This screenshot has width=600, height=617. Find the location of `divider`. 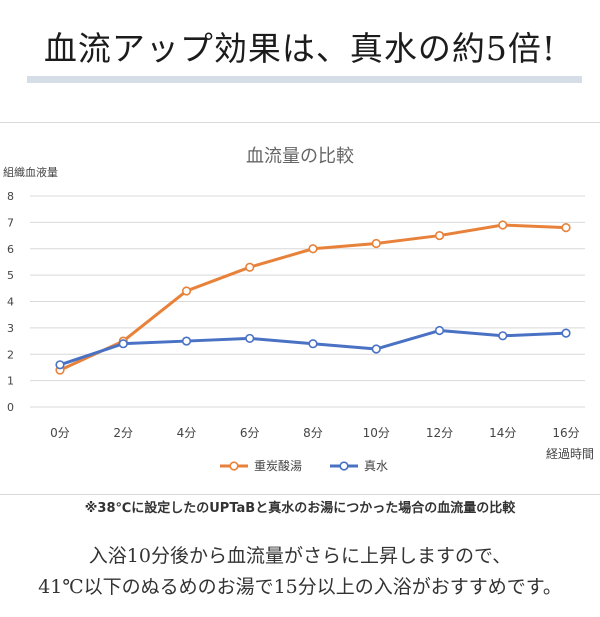

divider is located at coordinates (304, 79).